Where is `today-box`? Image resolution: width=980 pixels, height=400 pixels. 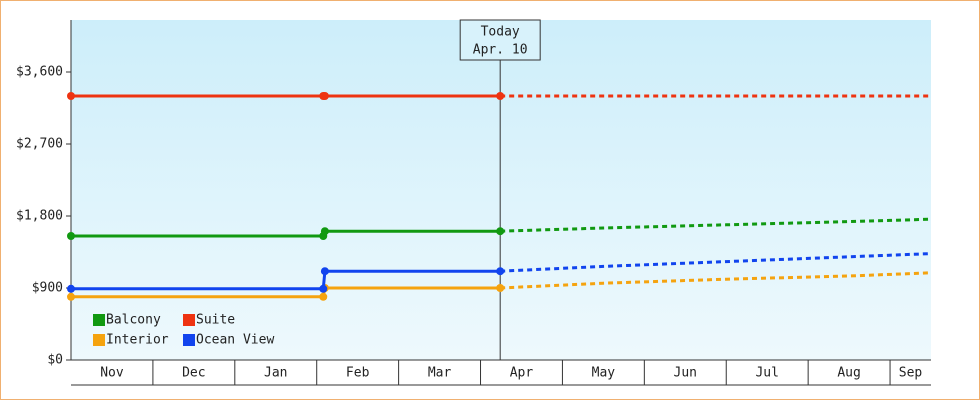 today-box is located at coordinates (500, 40).